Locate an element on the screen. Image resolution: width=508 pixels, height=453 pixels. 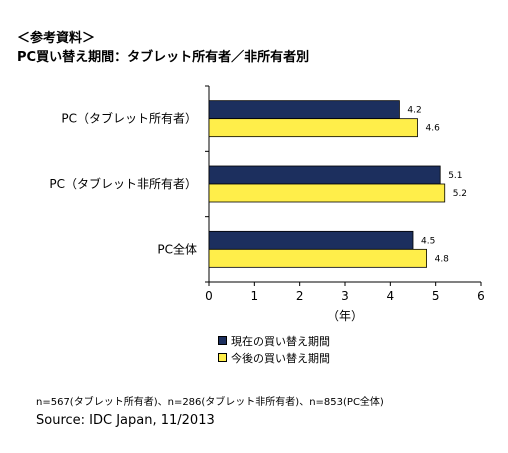
x-tick-label: 0 is located at coordinates (209, 296).